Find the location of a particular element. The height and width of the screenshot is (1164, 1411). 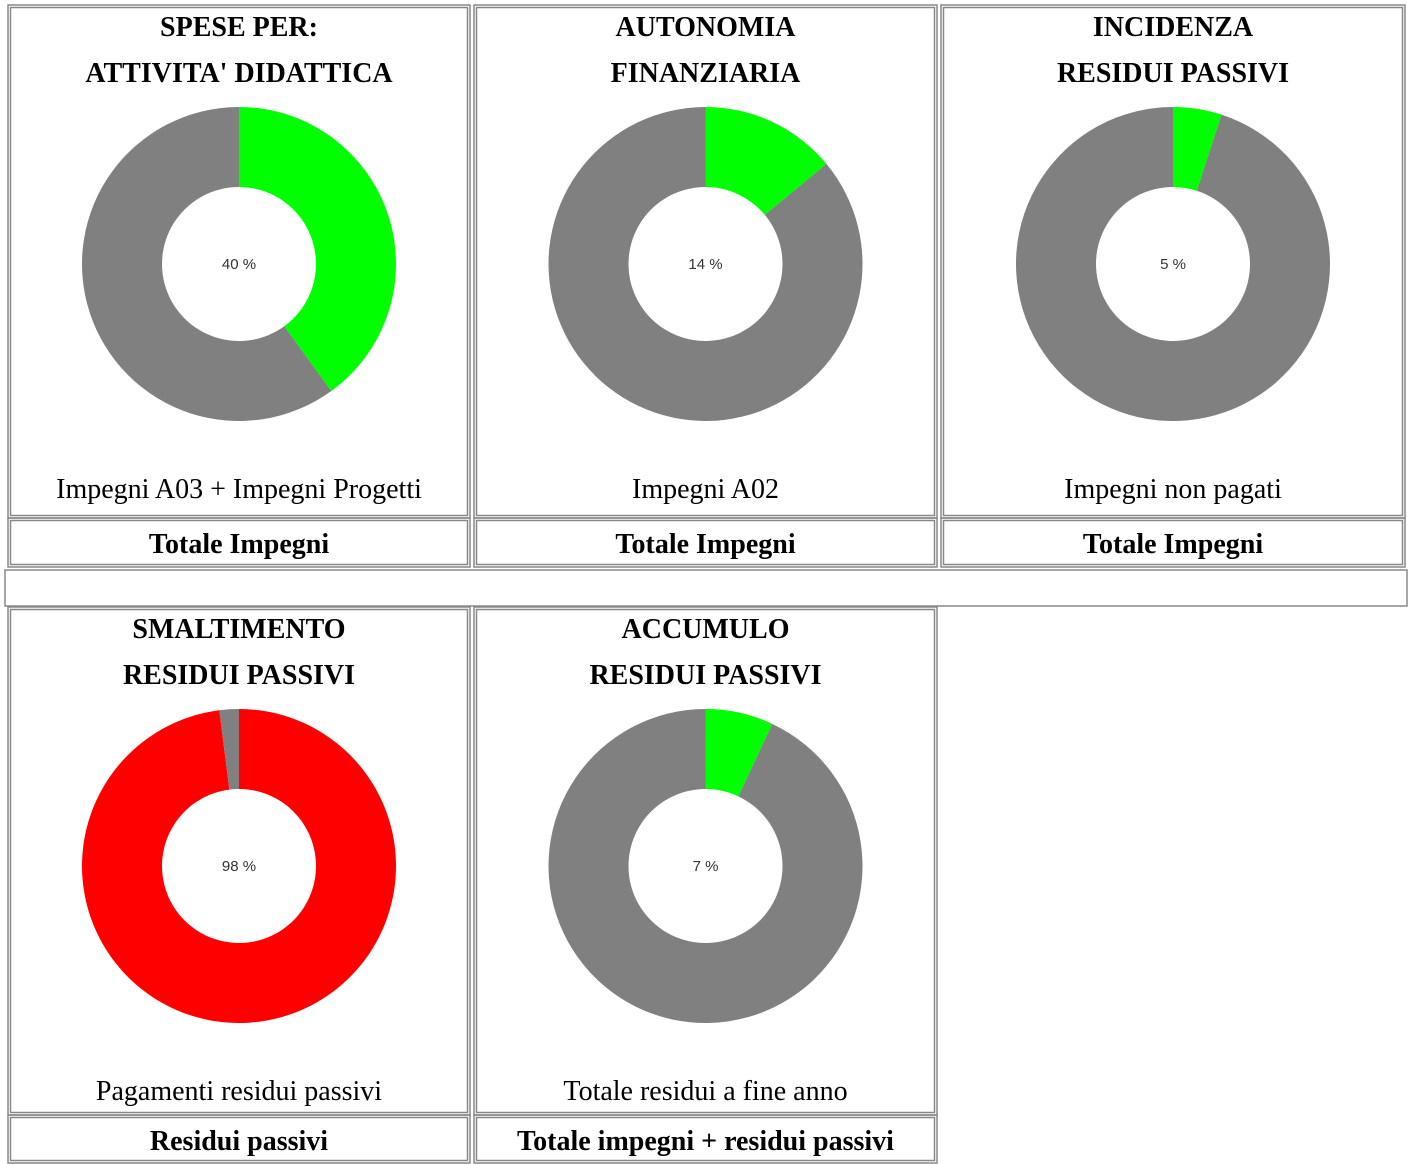

center-label: 98 % is located at coordinates (239, 866).